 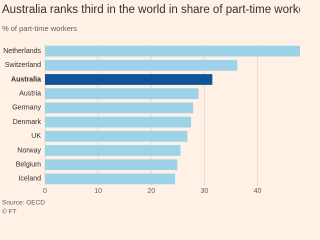 What do you see at coordinates (30, 94) in the screenshot?
I see `y-tick-label: Austria` at bounding box center [30, 94].